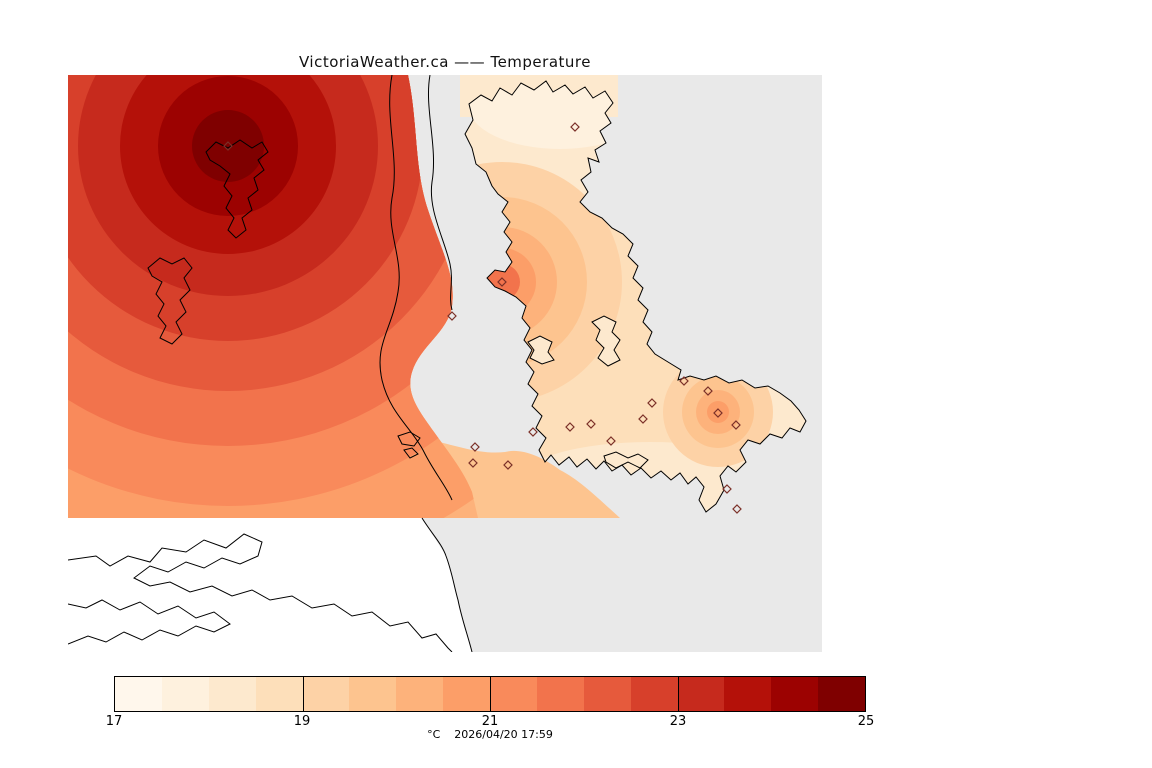  Describe the element at coordinates (302, 721) in the screenshot. I see `colorbar-tick-label: 19` at that location.